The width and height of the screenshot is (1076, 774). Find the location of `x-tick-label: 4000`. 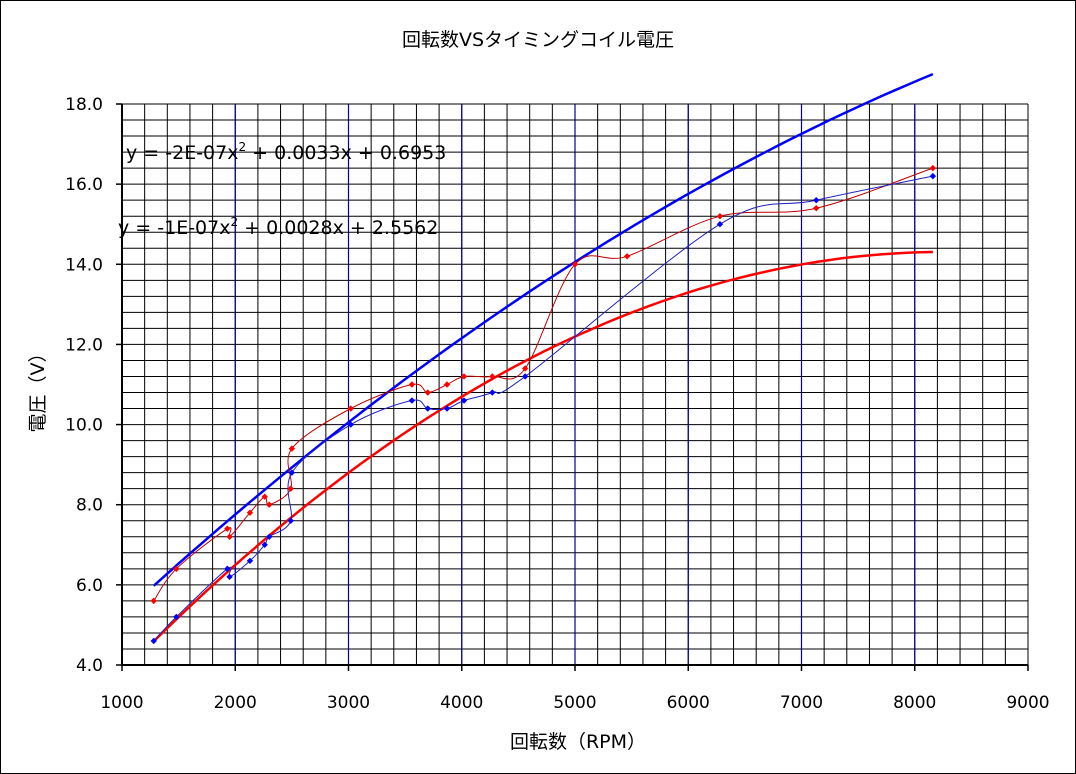

x-tick-label: 4000 is located at coordinates (461, 703).